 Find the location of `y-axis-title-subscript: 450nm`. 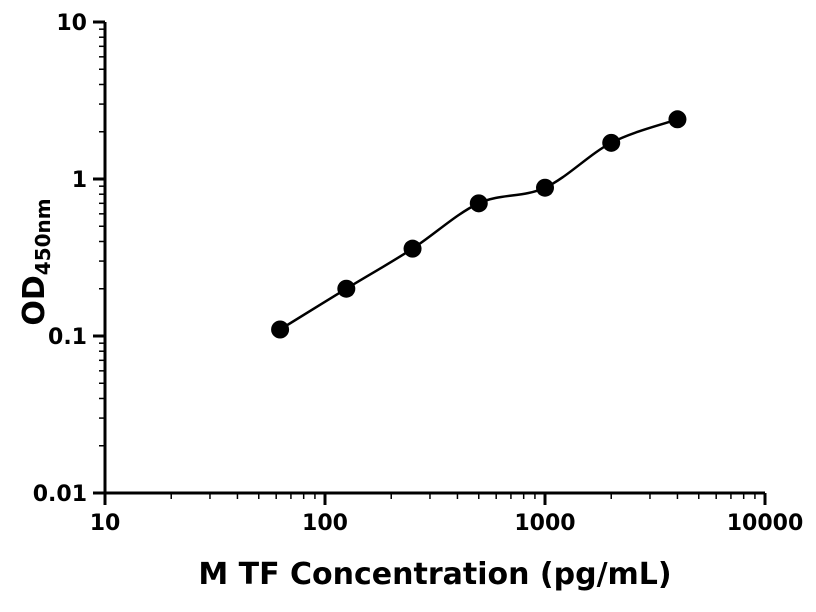

y-axis-title-subscript: 450nm is located at coordinates (43, 237).